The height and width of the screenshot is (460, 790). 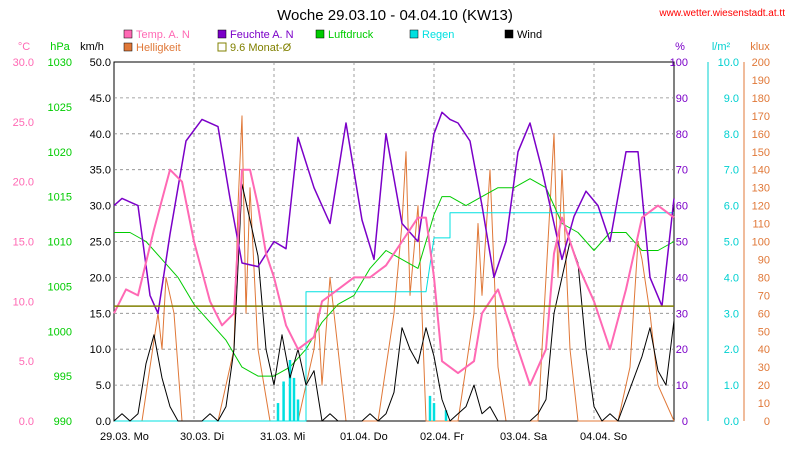 What do you see at coordinates (282, 437) in the screenshot?
I see `x-tick-label: 31.03. Mi` at bounding box center [282, 437].